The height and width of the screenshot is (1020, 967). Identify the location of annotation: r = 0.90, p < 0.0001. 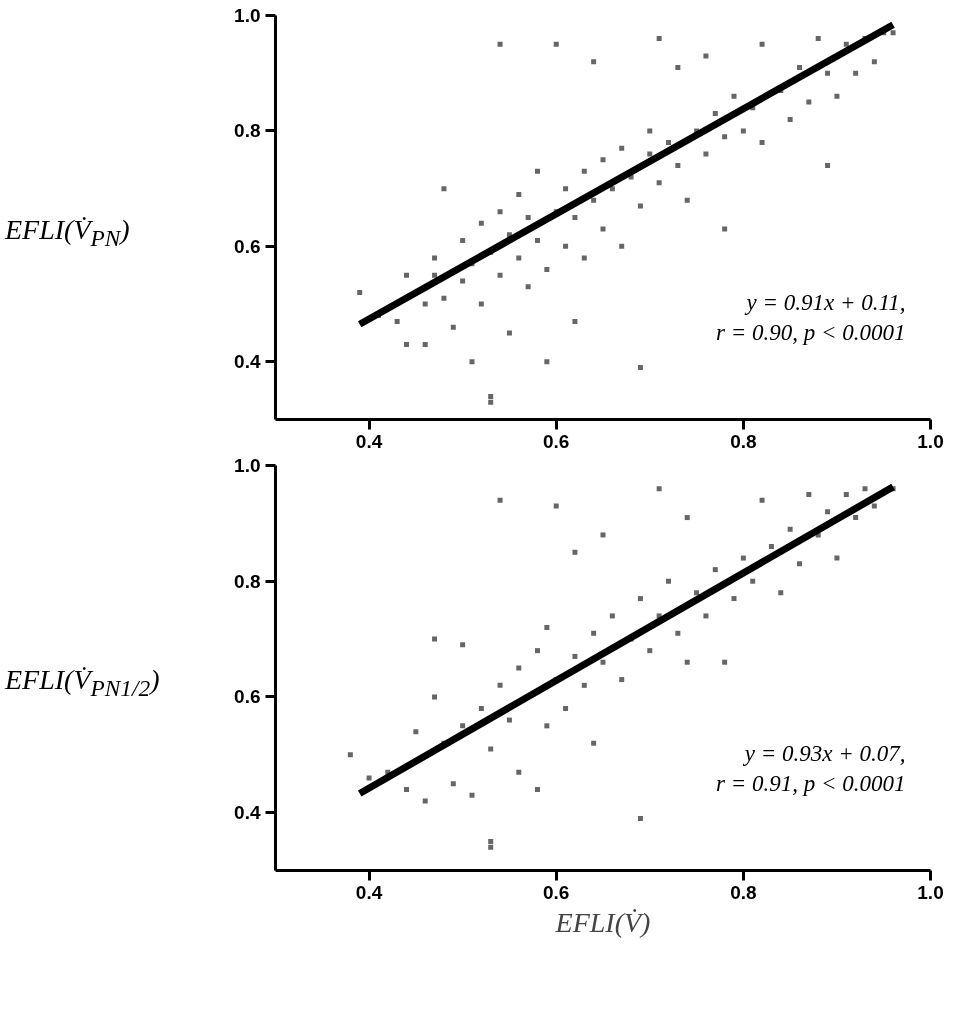
(811, 332).